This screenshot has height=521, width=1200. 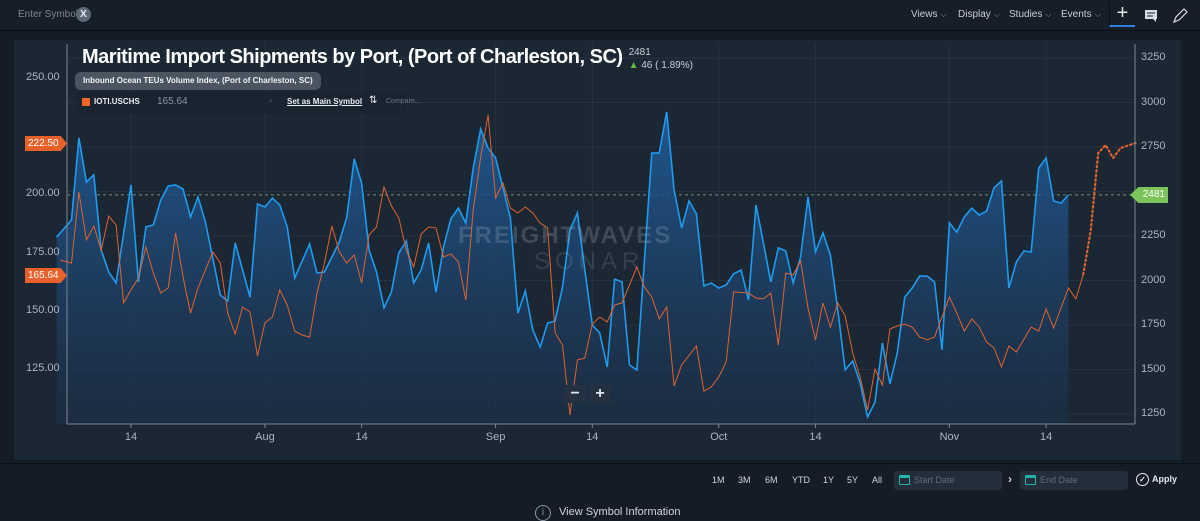 What do you see at coordinates (271, 101) in the screenshot?
I see `remove-series-icon: ×` at bounding box center [271, 101].